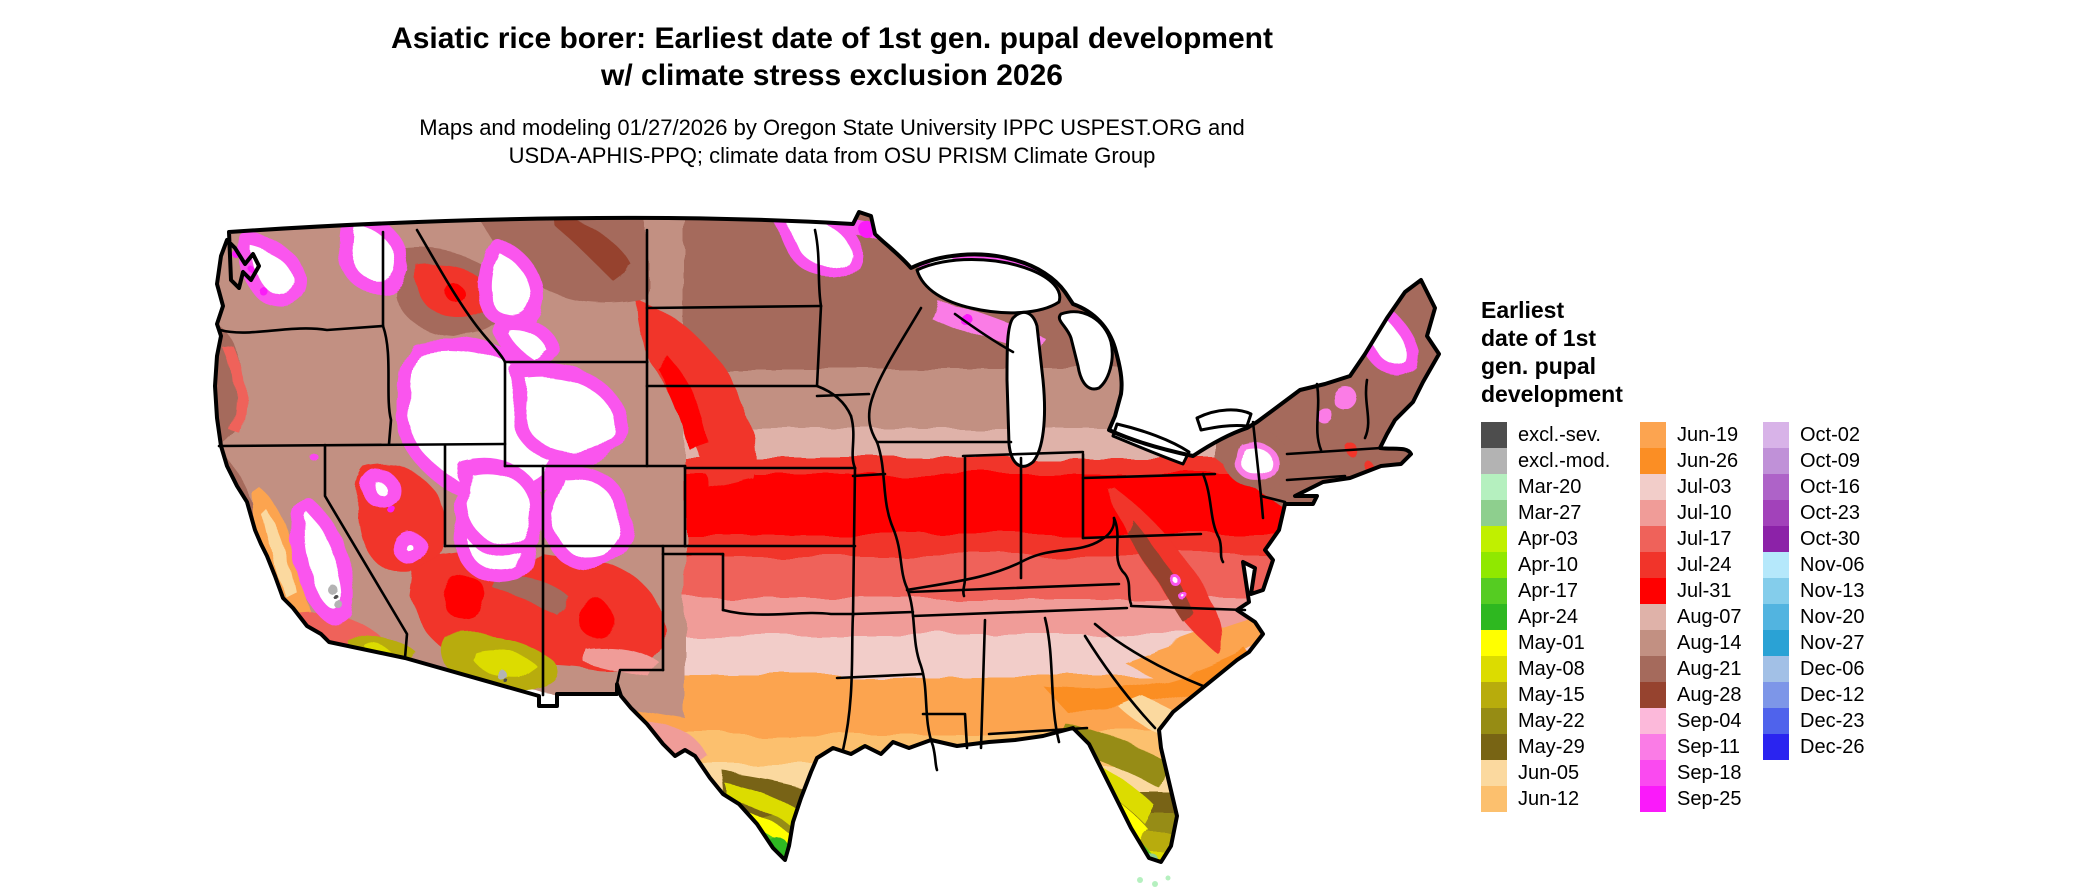 This screenshot has height=892, width=2100. What do you see at coordinates (1548, 538) in the screenshot?
I see `legend-label: Apr-03` at bounding box center [1548, 538].